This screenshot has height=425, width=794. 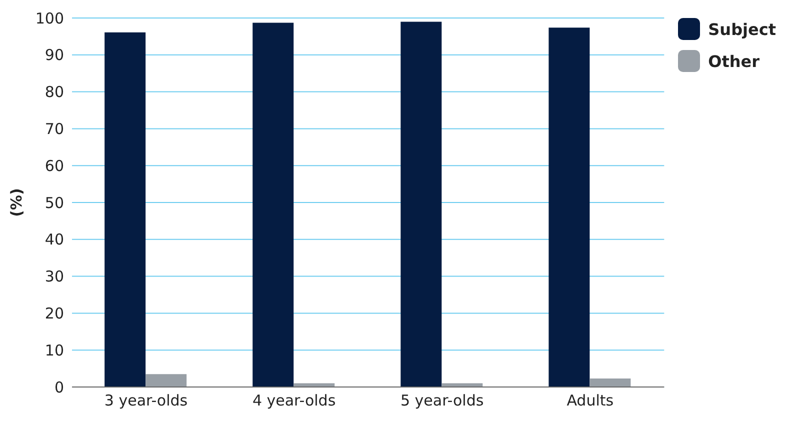 I want to click on y-tick-label: 80, so click(x=54, y=92).